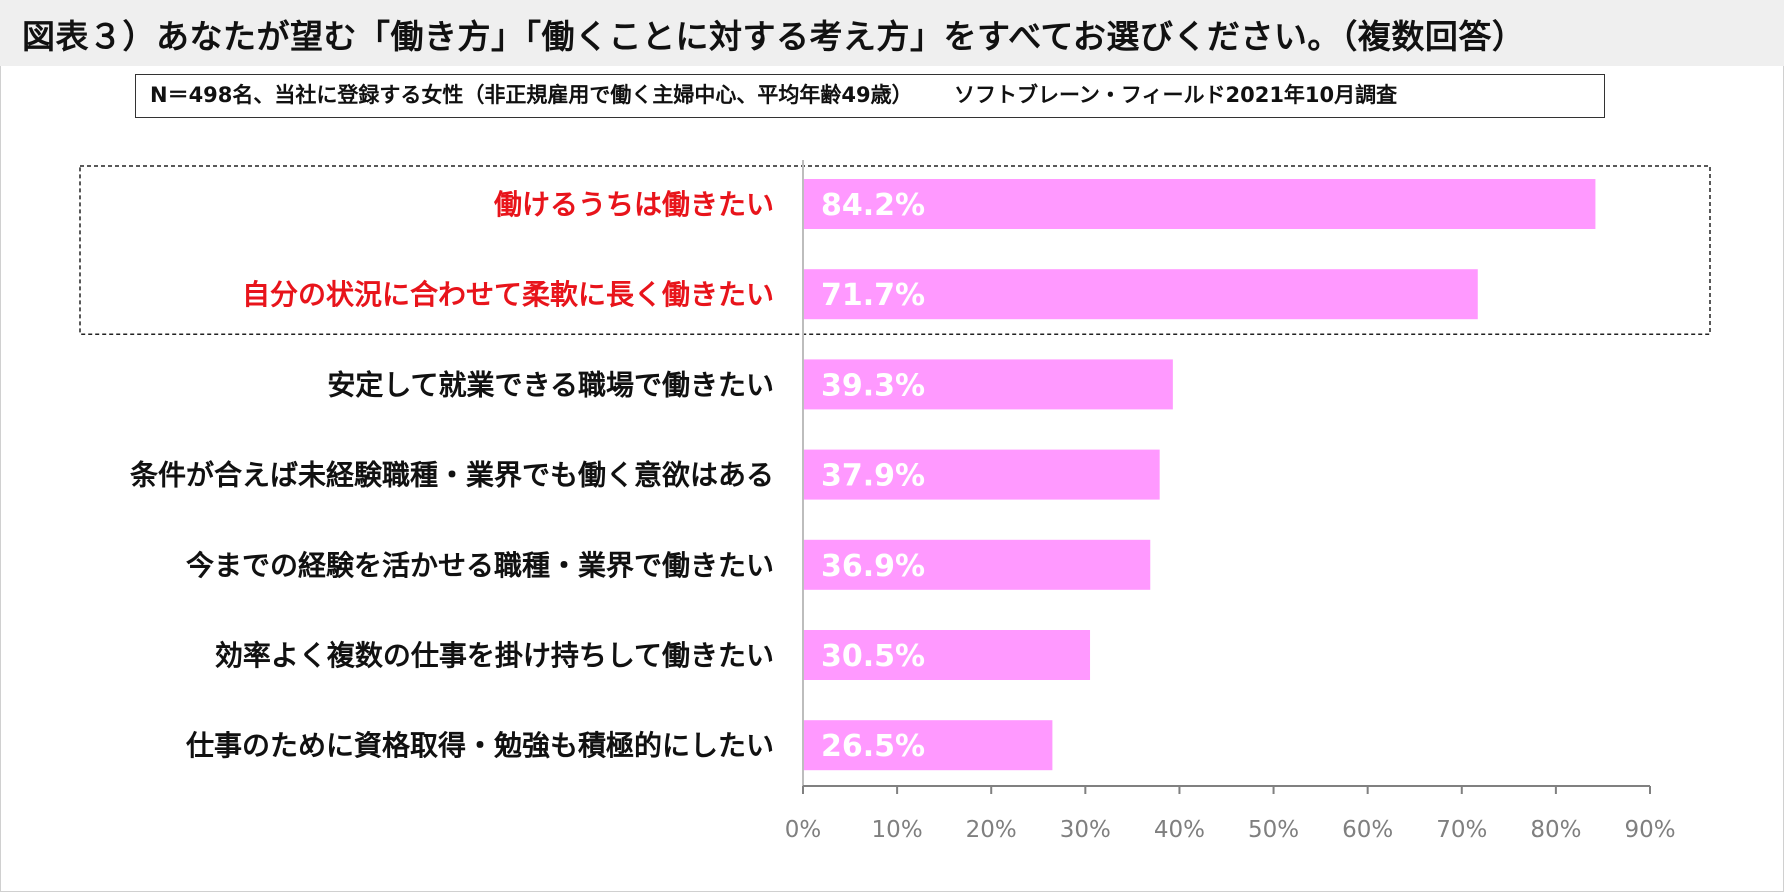 The height and width of the screenshot is (892, 1784). I want to click on x-tick-label: 40%, so click(1179, 830).